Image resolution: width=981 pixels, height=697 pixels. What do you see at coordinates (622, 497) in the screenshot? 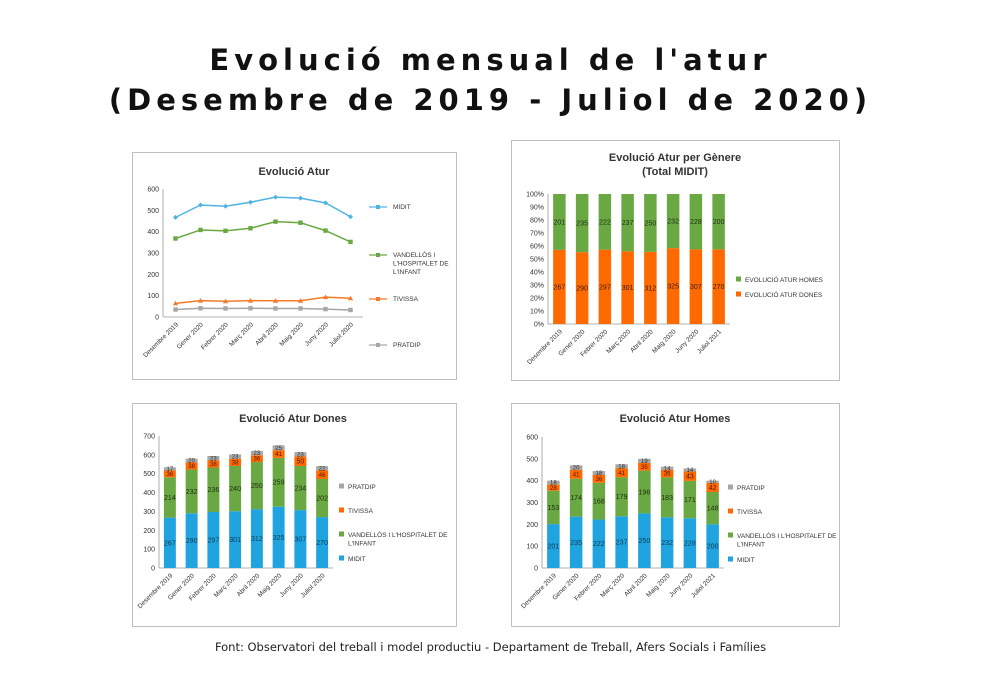
I see `data-label: 179` at bounding box center [622, 497].